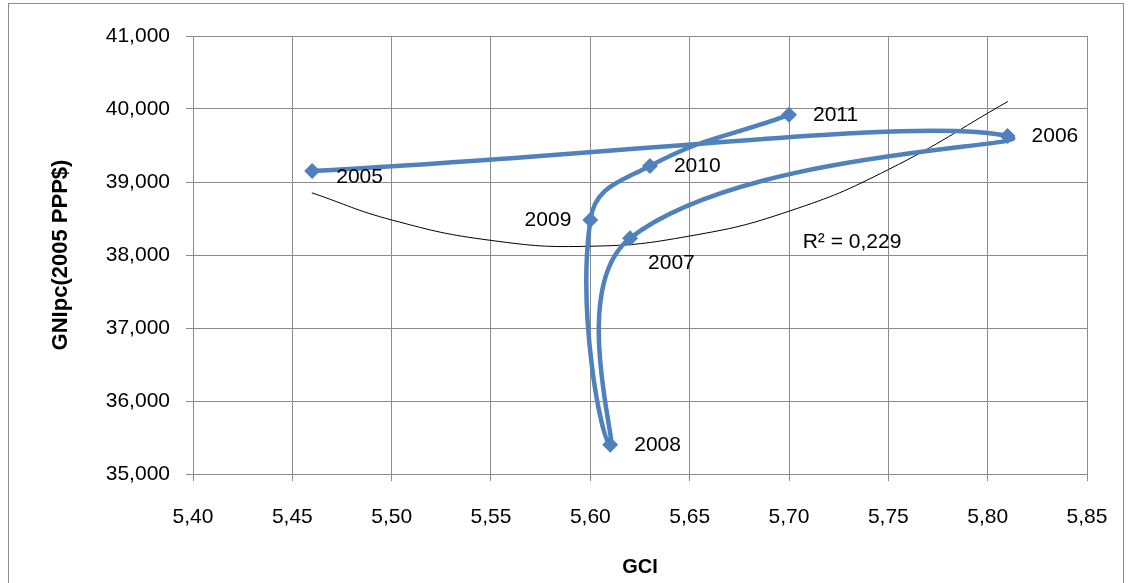 The height and width of the screenshot is (583, 1133). What do you see at coordinates (548, 218) in the screenshot?
I see `annotation: 2009` at bounding box center [548, 218].